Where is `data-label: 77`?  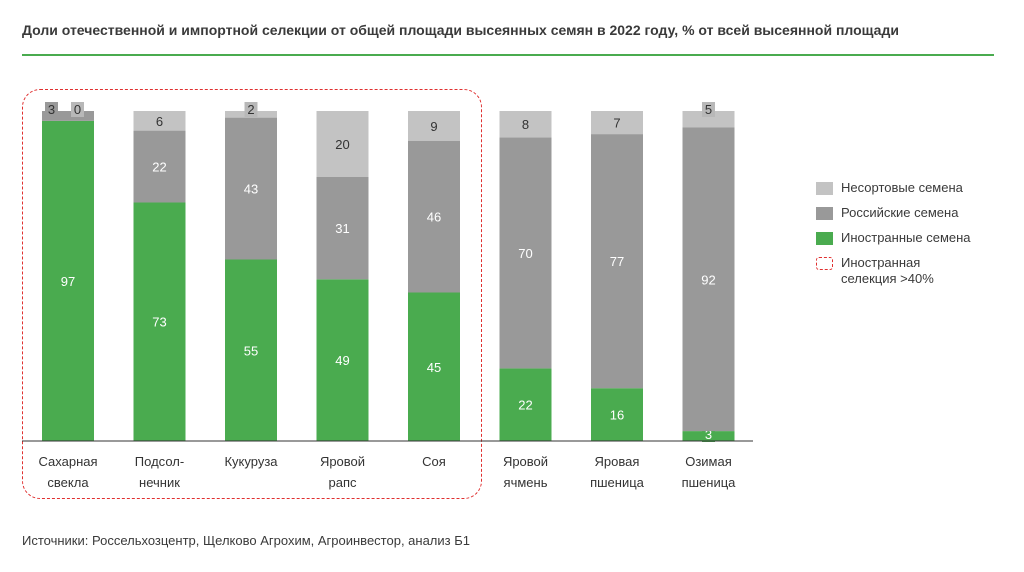
data-label: 77 is located at coordinates (617, 261).